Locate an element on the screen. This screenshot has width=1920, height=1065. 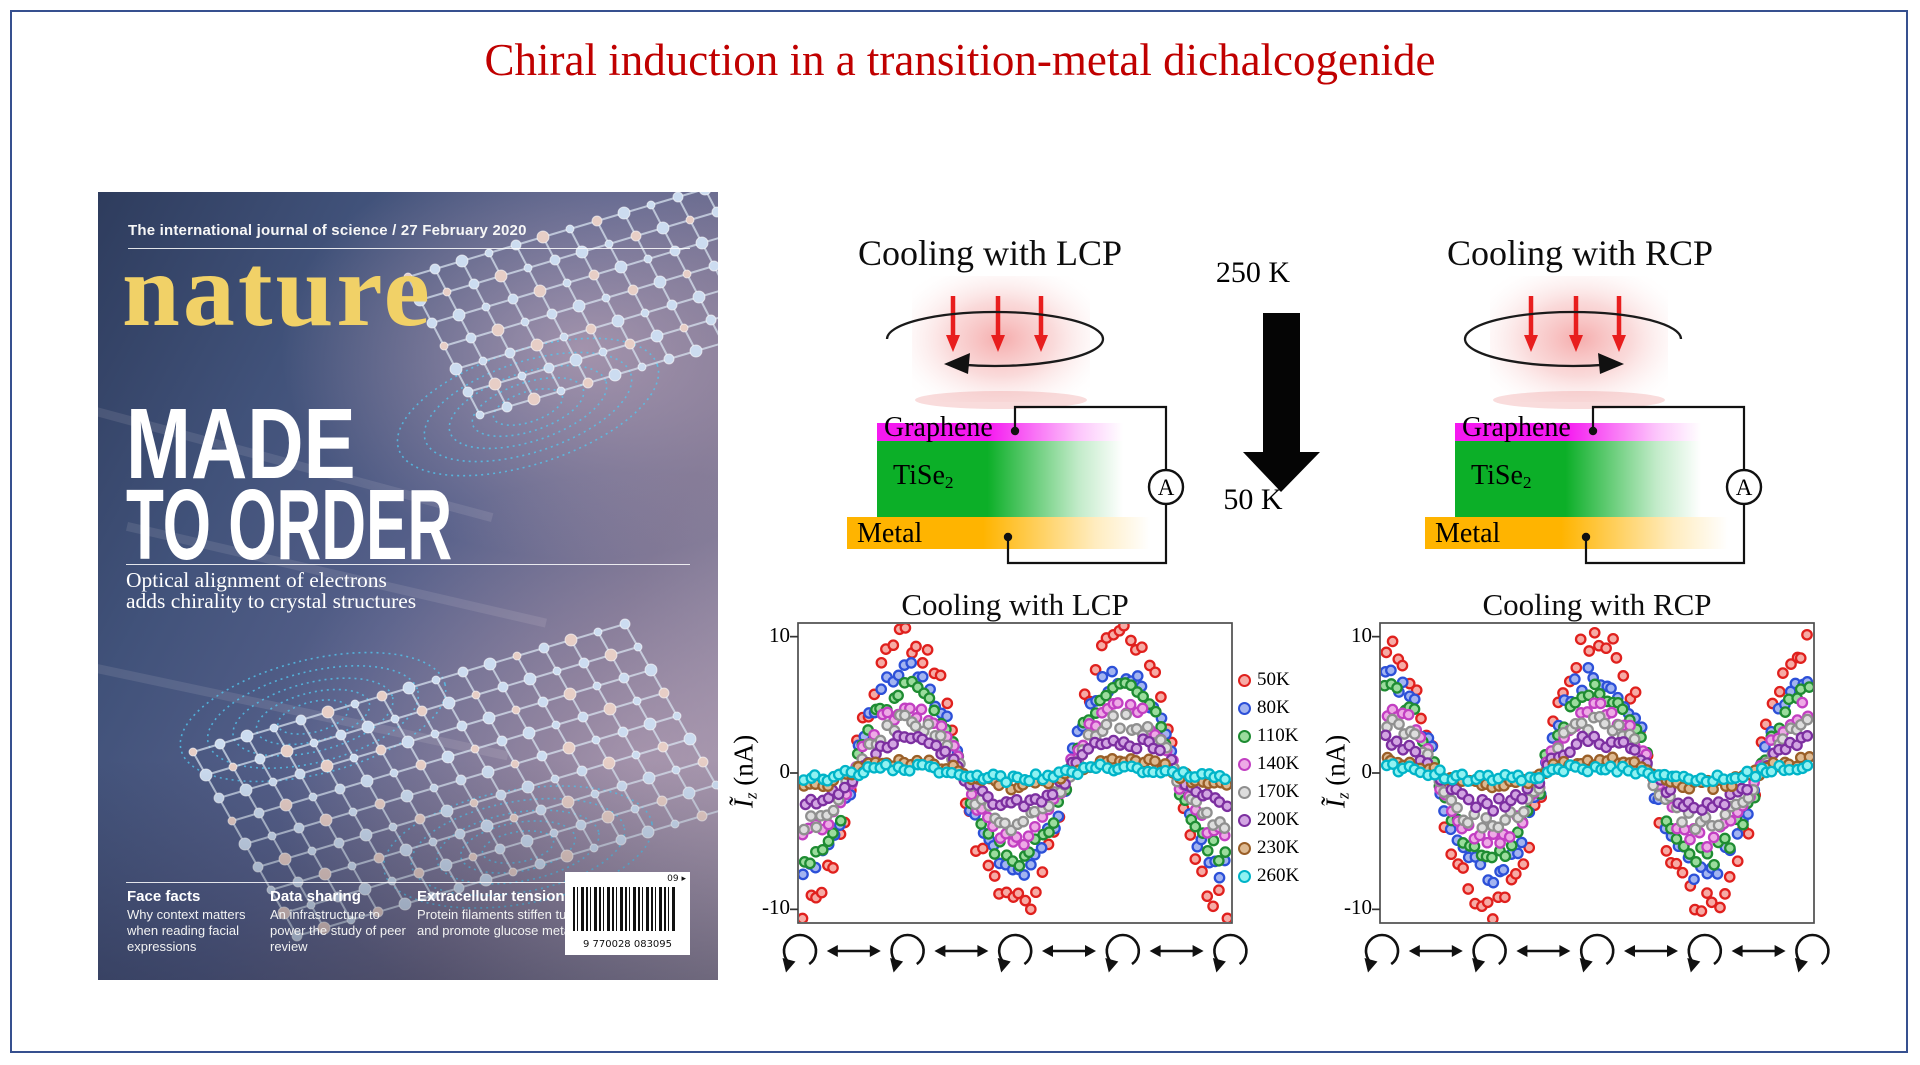
laser-arrowhead is located at coordinates (998, 343).